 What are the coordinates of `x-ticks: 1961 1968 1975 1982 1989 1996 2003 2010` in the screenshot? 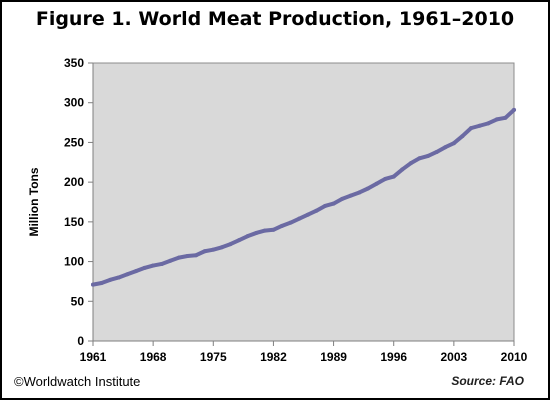 It's located at (304, 352).